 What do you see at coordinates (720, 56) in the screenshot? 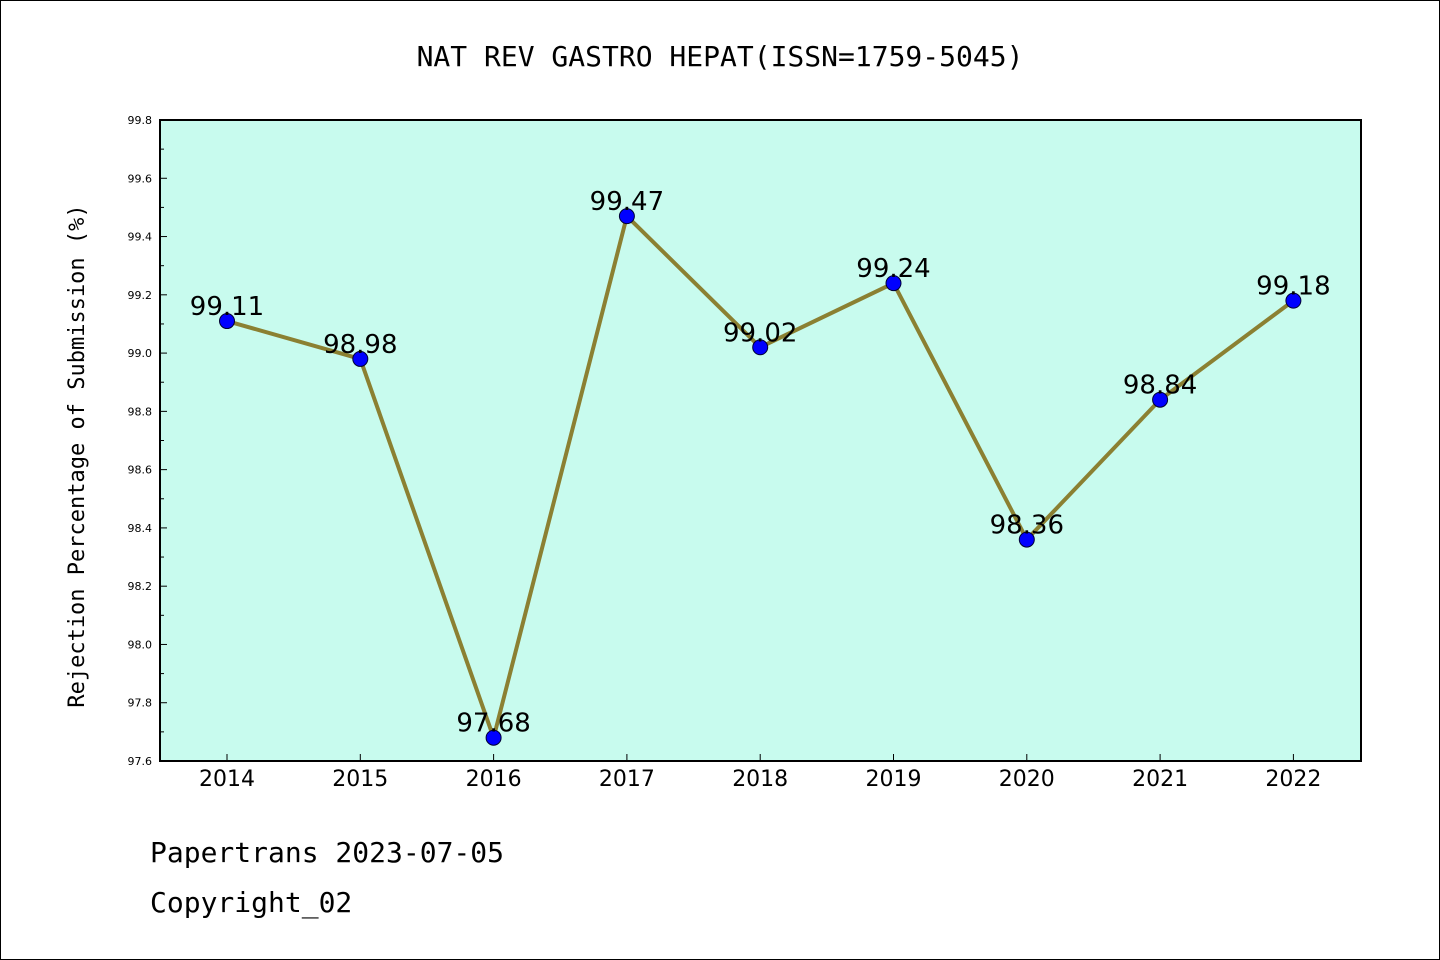
I see `chart-title: NAT REV GASTRO HEPAT(ISSN=1759-5045)` at bounding box center [720, 56].